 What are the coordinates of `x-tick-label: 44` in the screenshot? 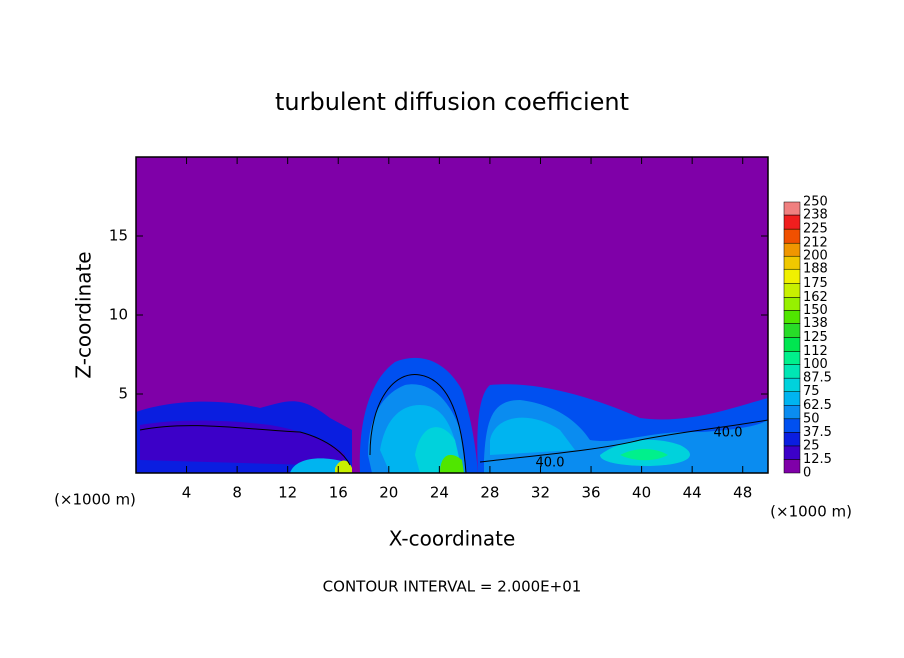 It's located at (692, 493).